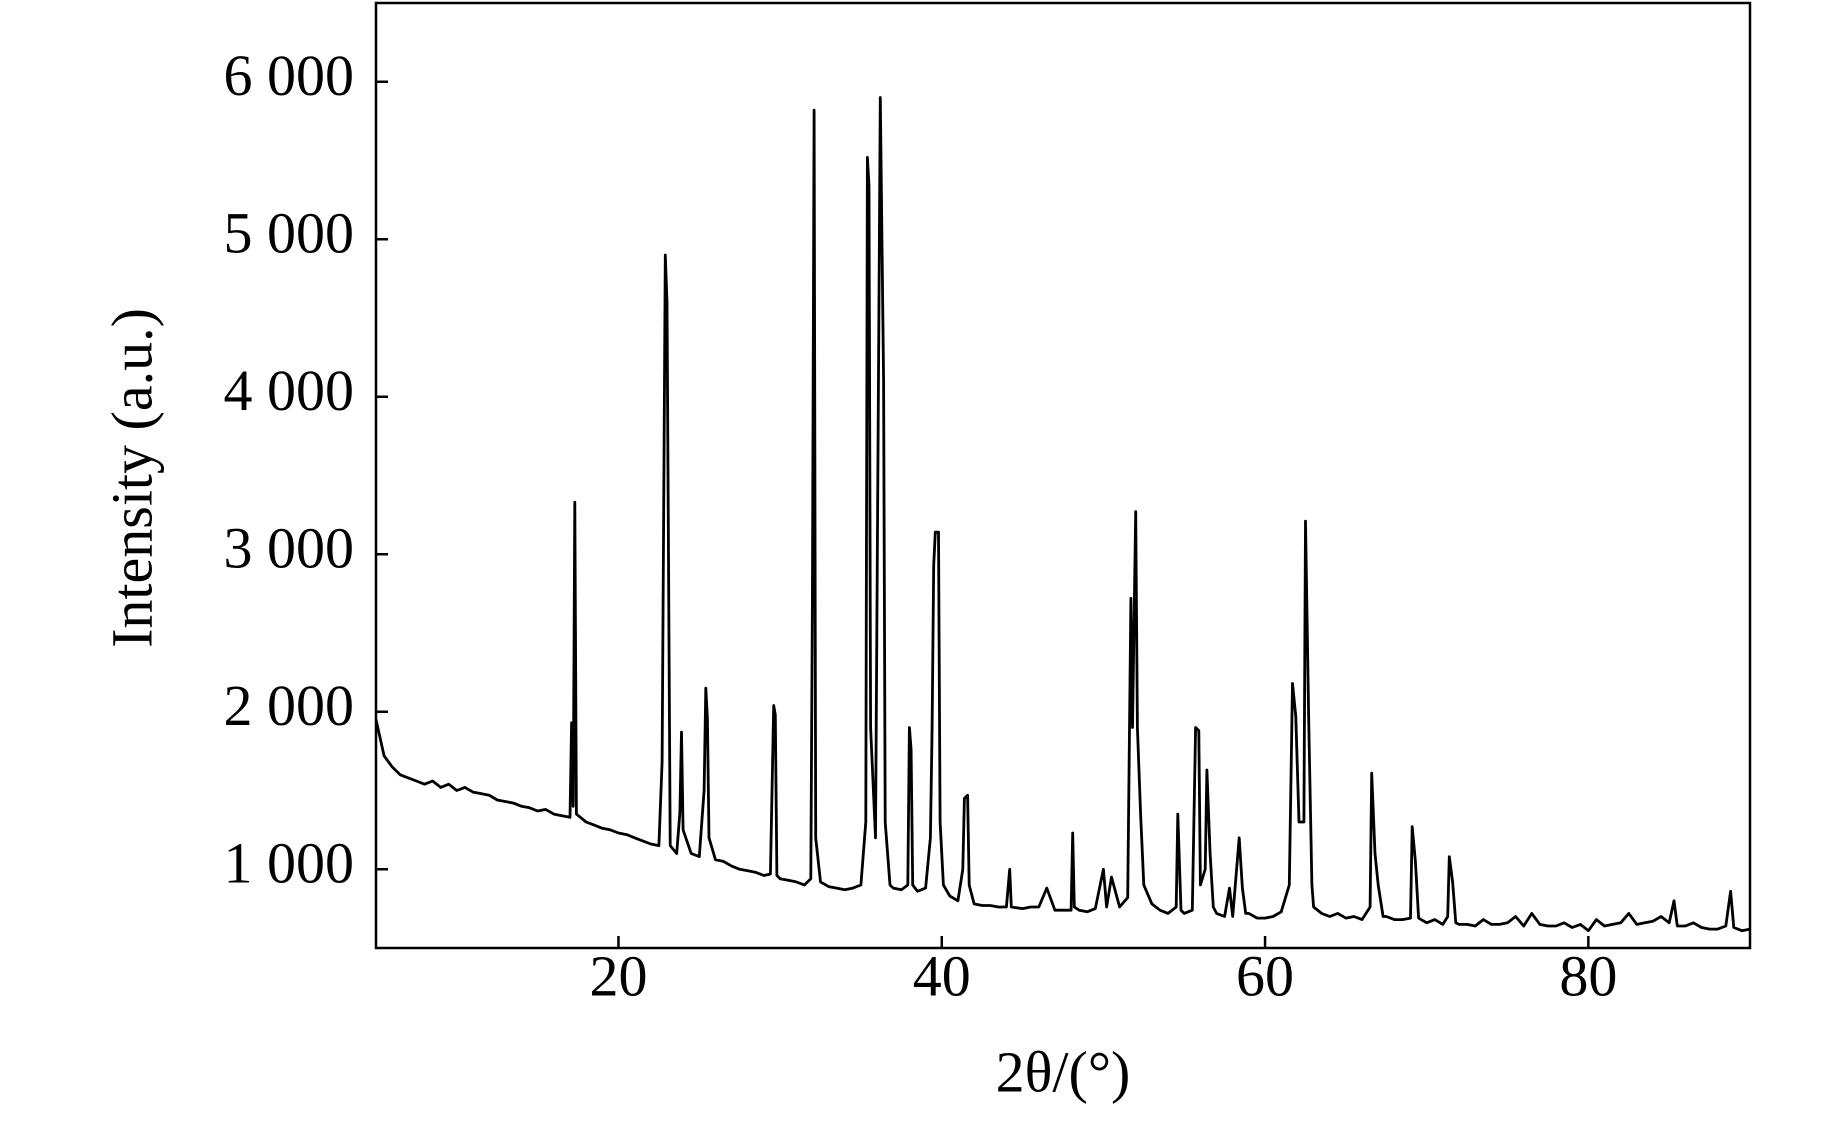 The image size is (1843, 1140). I want to click on y-tick-label: 2 000, so click(289, 705).